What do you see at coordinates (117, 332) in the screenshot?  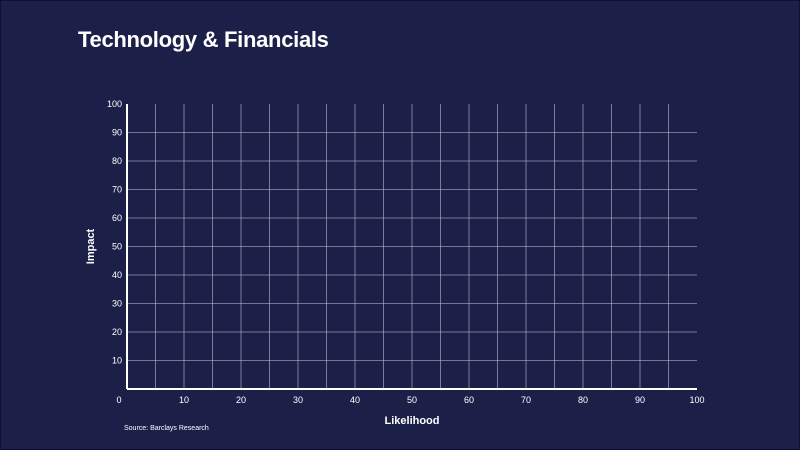 I see `y-tick-label-20: 20` at bounding box center [117, 332].